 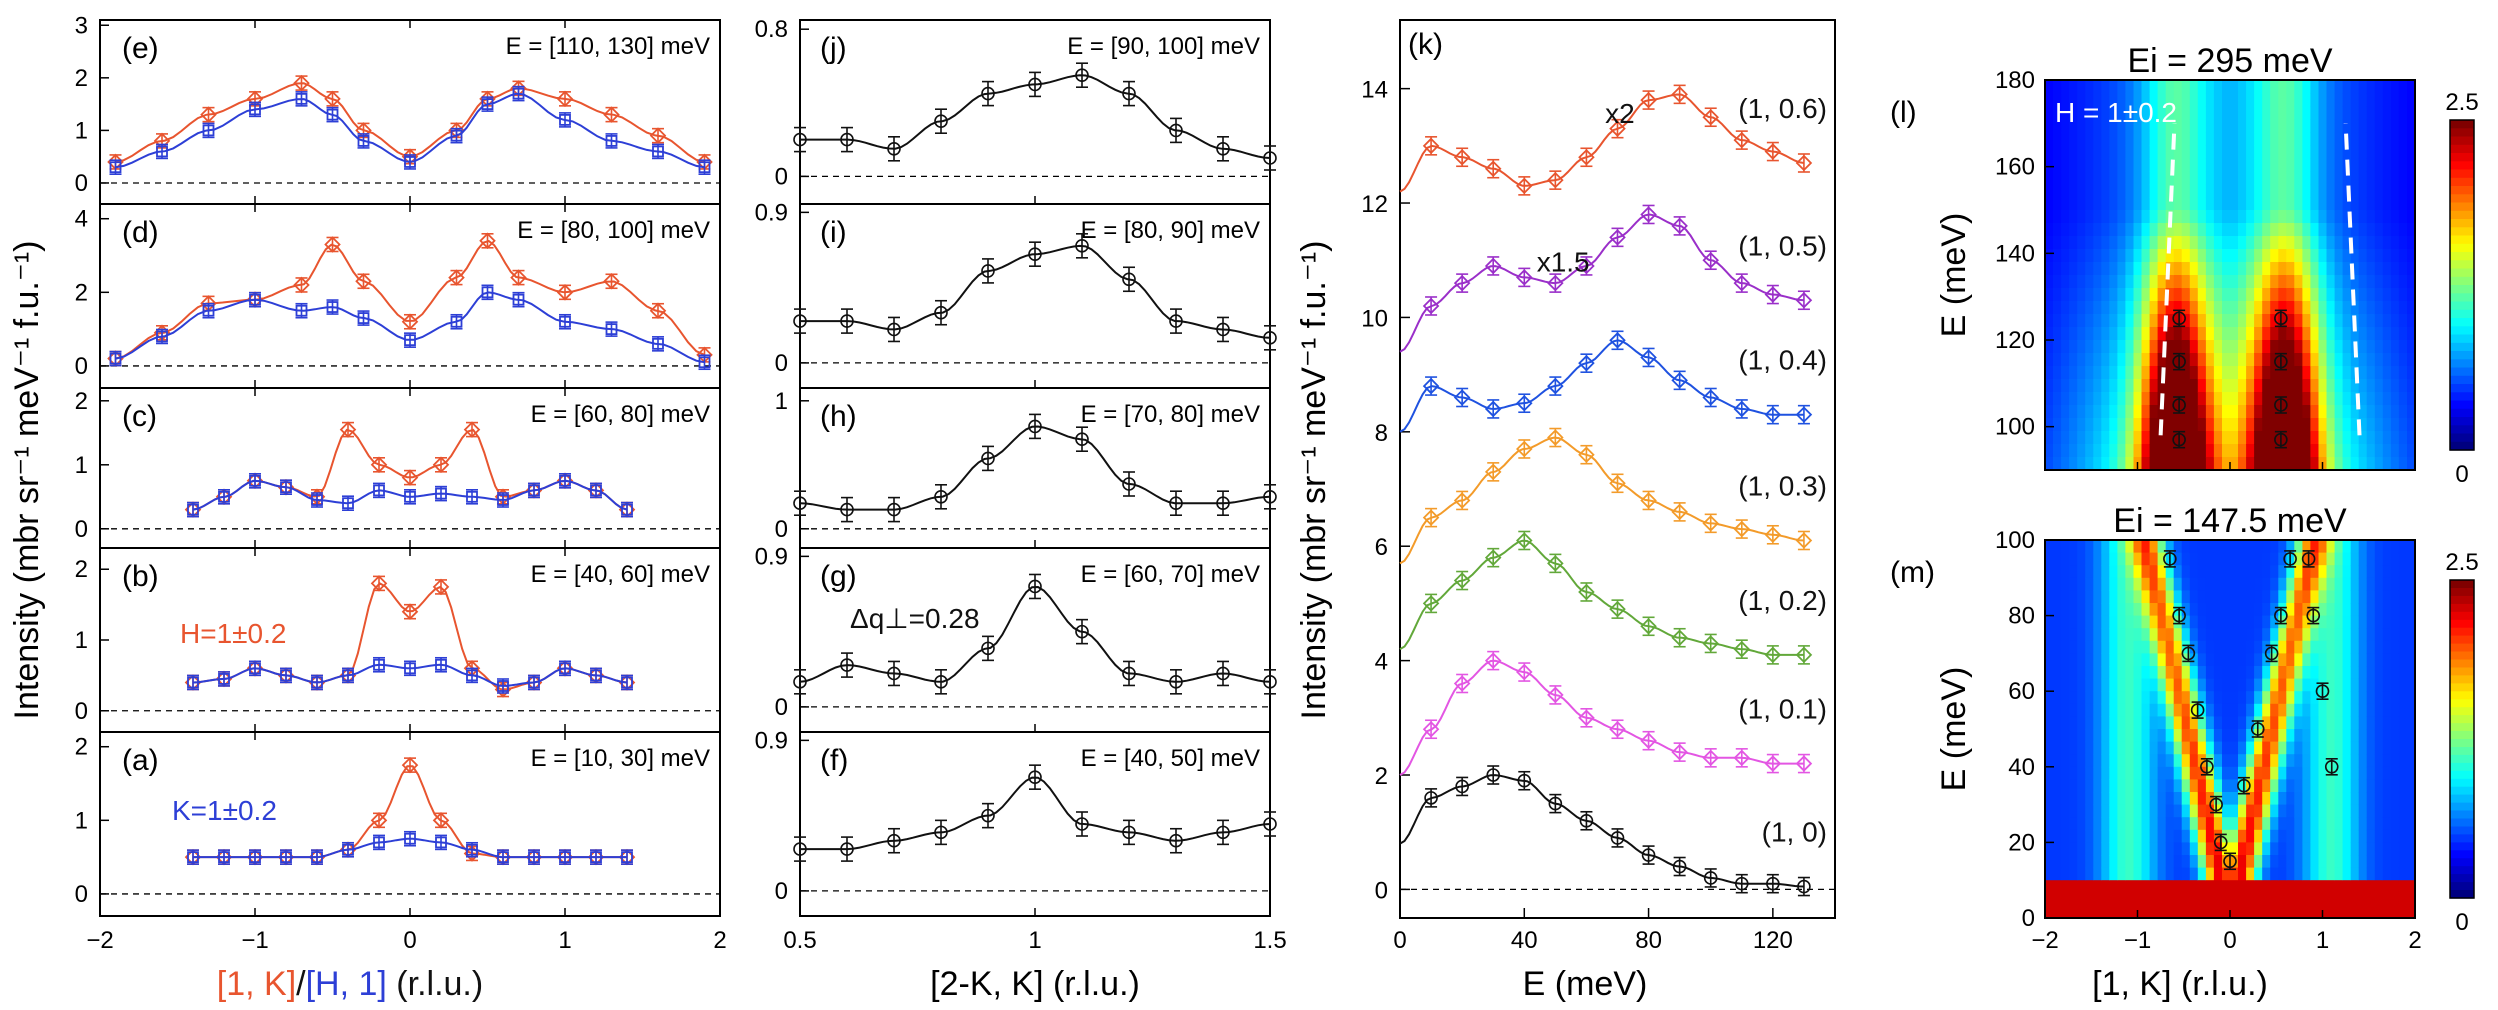 I want to click on colorbar-cell, so click(x=2462, y=166).